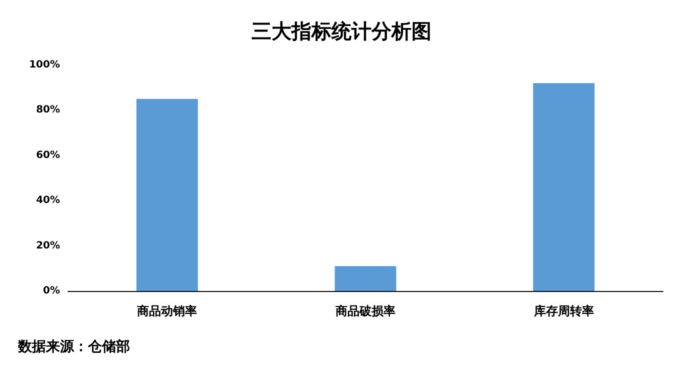  I want to click on y-tick-label: 100%, so click(44, 65).